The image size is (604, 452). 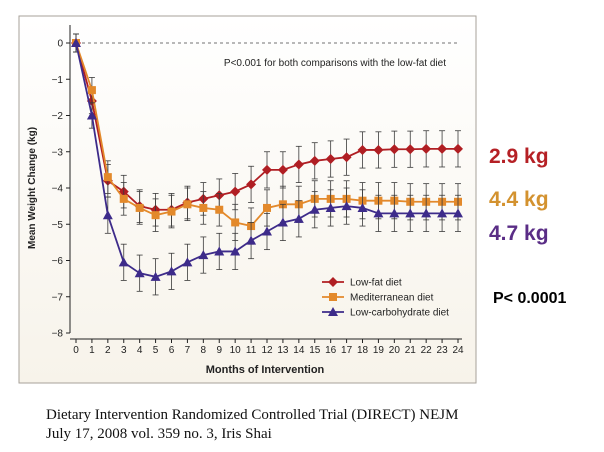 What do you see at coordinates (331, 350) in the screenshot?
I see `x-tick-label: 16` at bounding box center [331, 350].